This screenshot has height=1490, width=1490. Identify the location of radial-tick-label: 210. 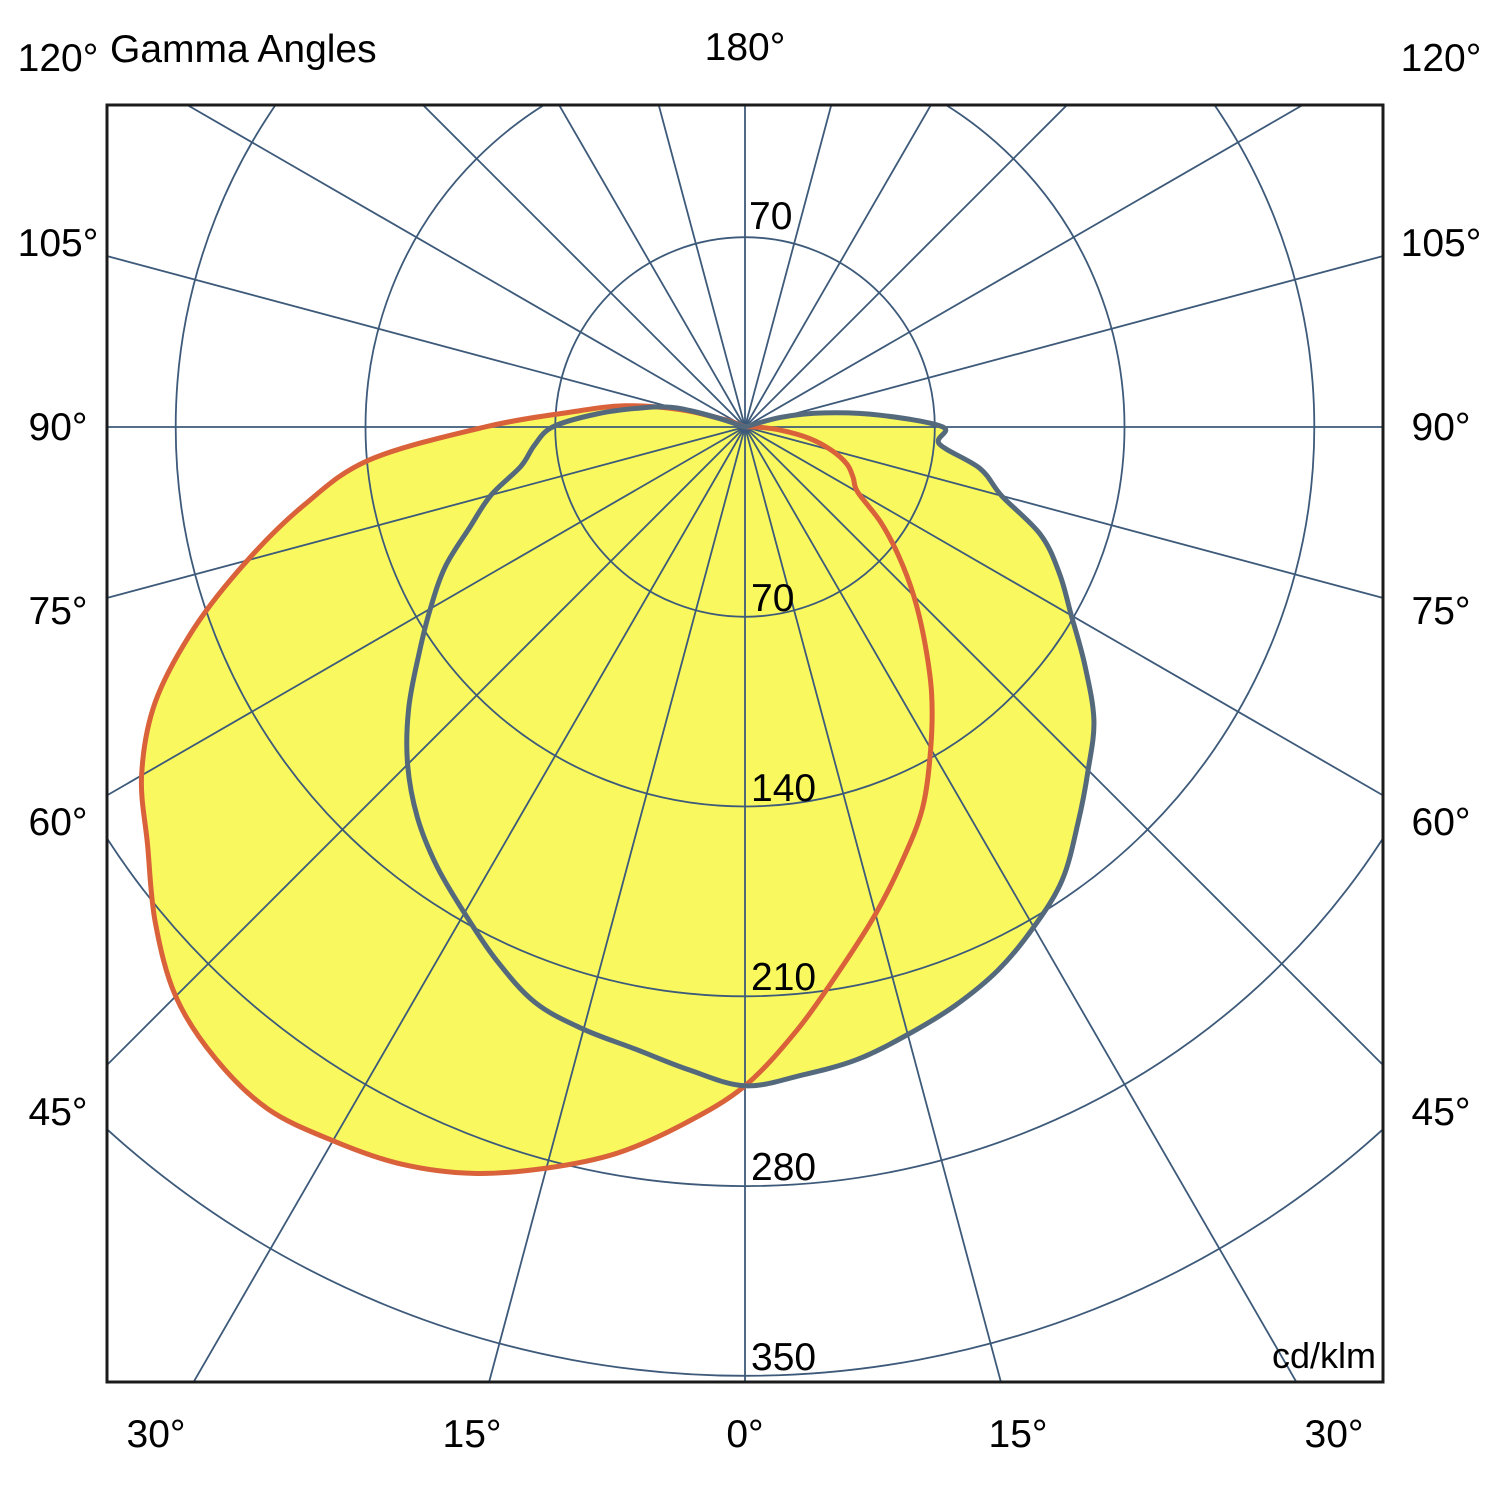
(783, 977).